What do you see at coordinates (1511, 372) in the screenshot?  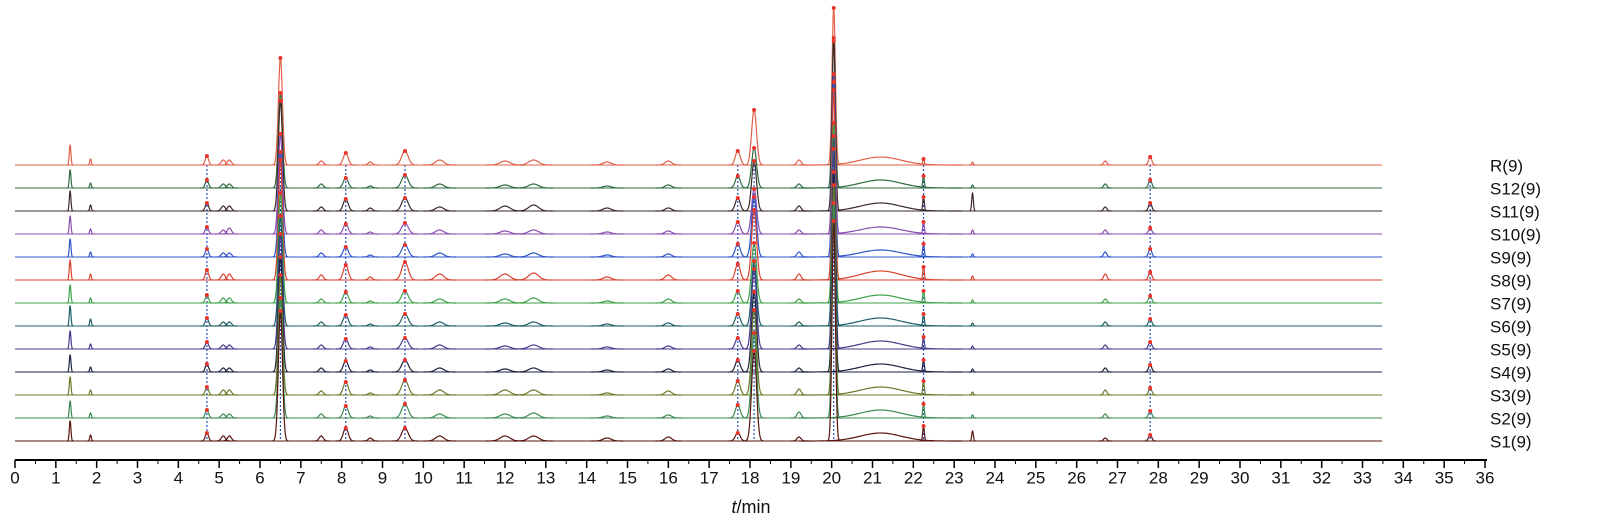 I see `series-label: S4(9)` at bounding box center [1511, 372].